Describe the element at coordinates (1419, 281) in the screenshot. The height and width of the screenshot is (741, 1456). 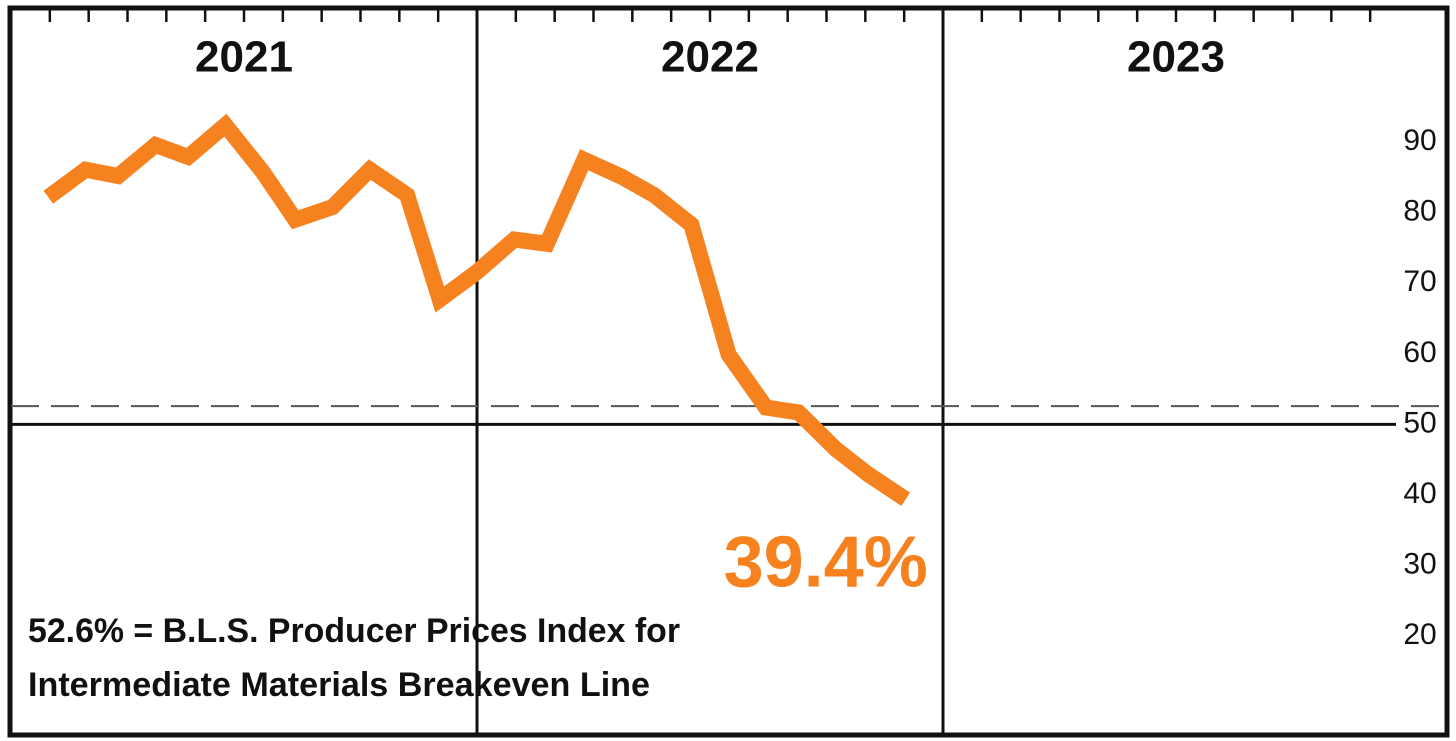
I see `y-tick-label: 70` at that location.